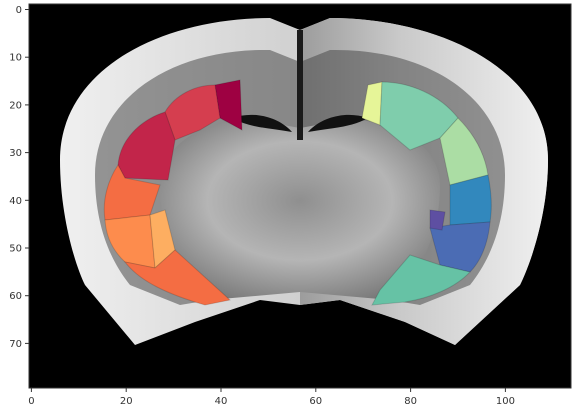 This screenshot has height=413, width=576. What do you see at coordinates (15, 344) in the screenshot?
I see `y-tick-label: 70` at bounding box center [15, 344].